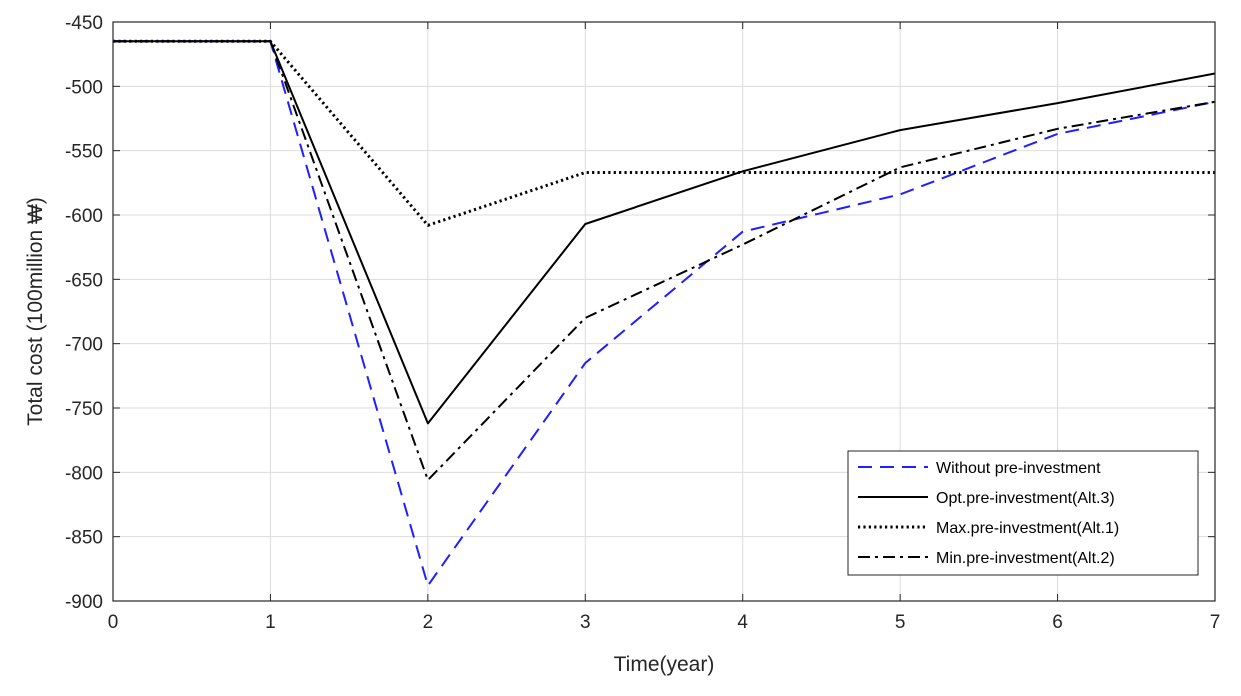 The image size is (1241, 696). What do you see at coordinates (84, 152) in the screenshot?
I see `y-tick-label: -550` at bounding box center [84, 152].